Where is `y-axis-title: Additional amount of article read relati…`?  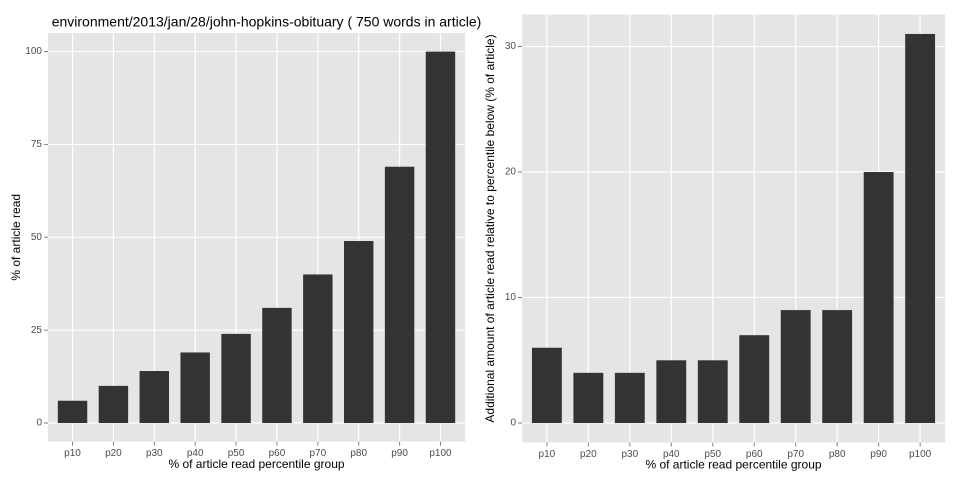
y-axis-title: Additional amount of article read relati… is located at coordinates (490, 228).